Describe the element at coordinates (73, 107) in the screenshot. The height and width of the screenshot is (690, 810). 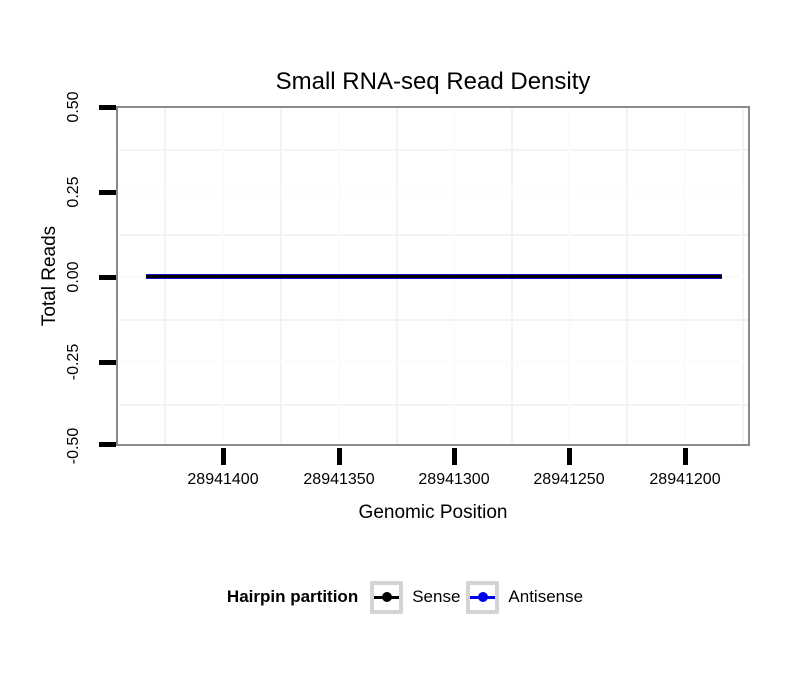
I see `y-tick-label: 0.50` at that location.